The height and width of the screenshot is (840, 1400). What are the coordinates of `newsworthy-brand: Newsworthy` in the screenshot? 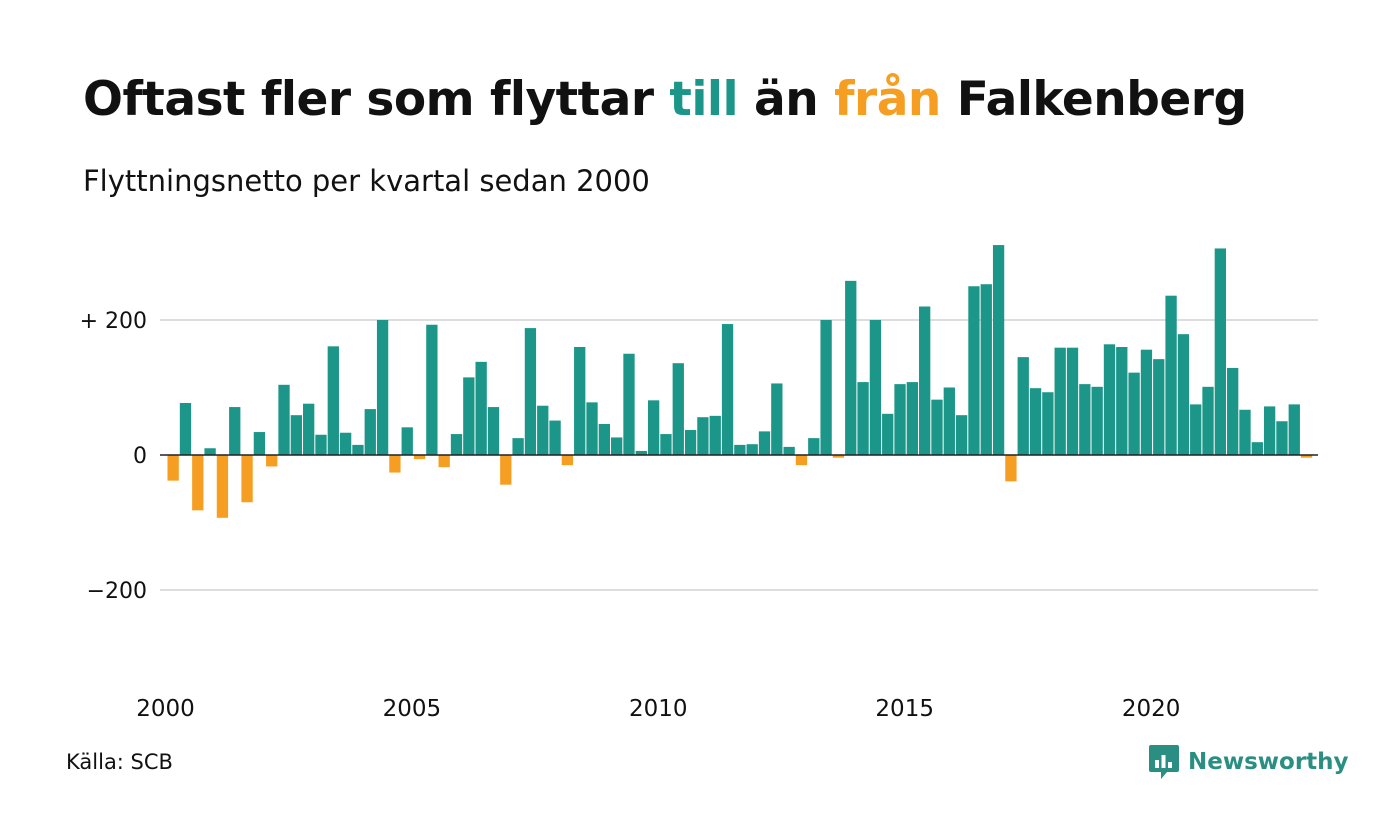 It's located at (1248, 762).